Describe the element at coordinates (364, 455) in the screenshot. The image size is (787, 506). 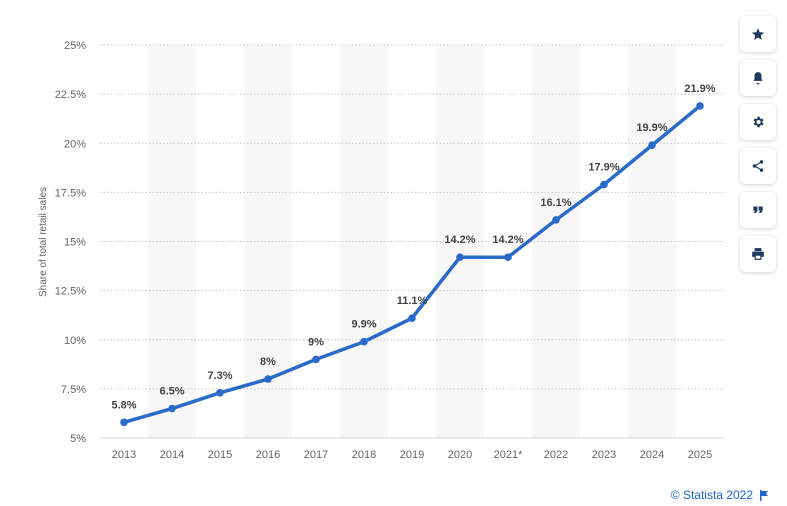
I see `x-tick-label: 2018` at that location.